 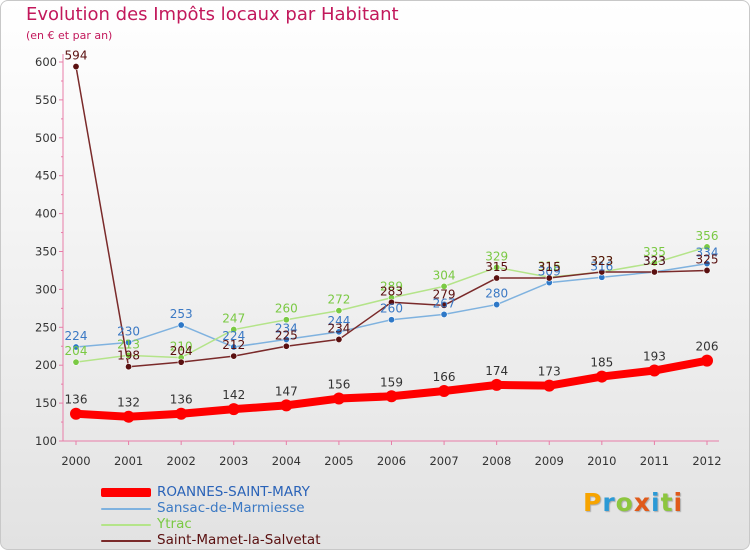 I want to click on data-label: 356, so click(x=707, y=236).